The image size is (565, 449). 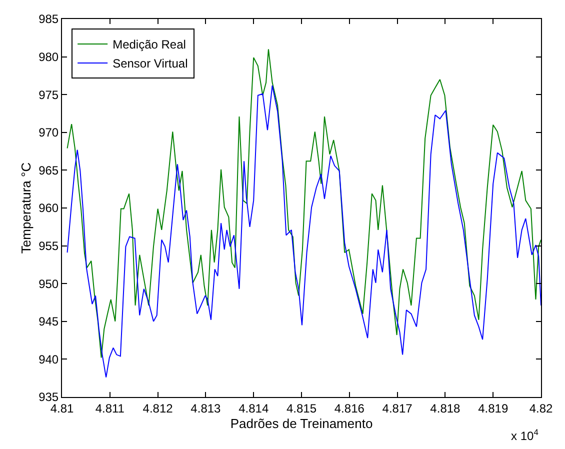 I want to click on legend-label: Sensor Virtual, so click(x=150, y=63).